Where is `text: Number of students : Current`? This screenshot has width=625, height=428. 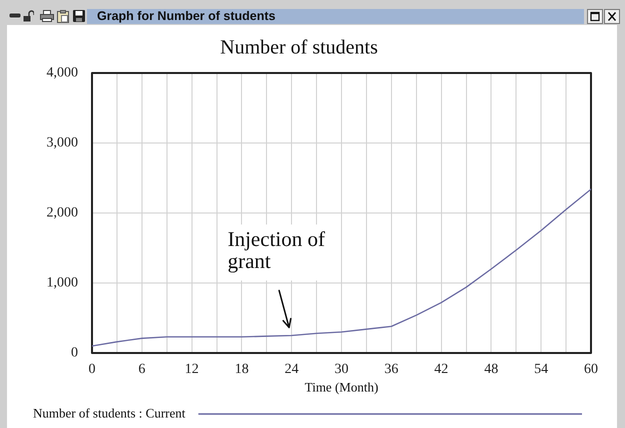 text: Number of students : Current is located at coordinates (109, 412).